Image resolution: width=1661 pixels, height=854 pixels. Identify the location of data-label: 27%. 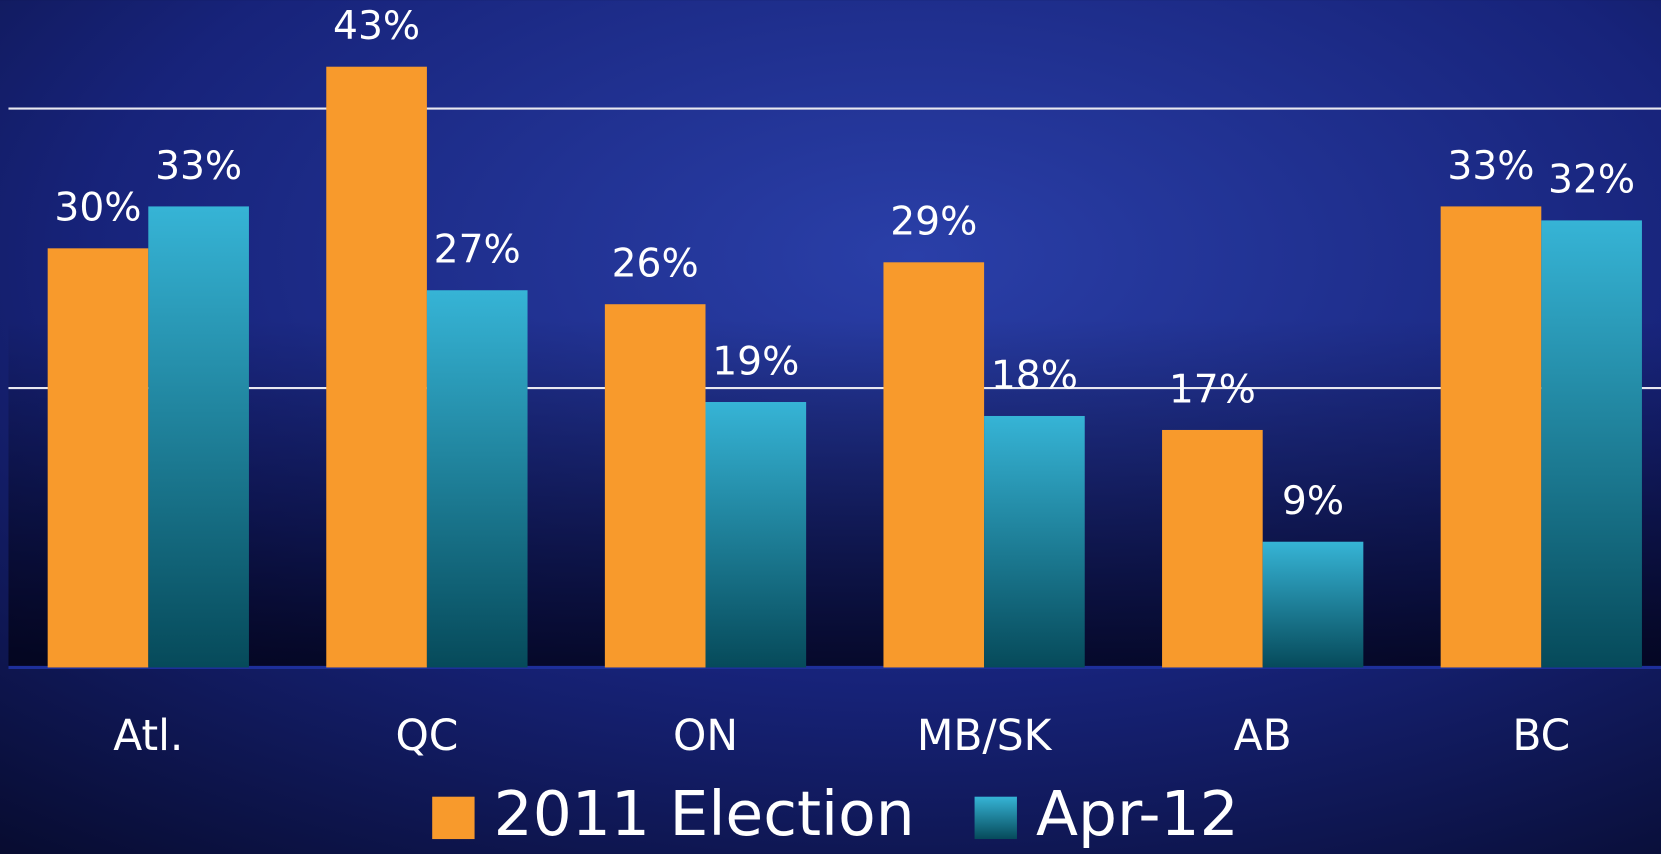
(477, 250).